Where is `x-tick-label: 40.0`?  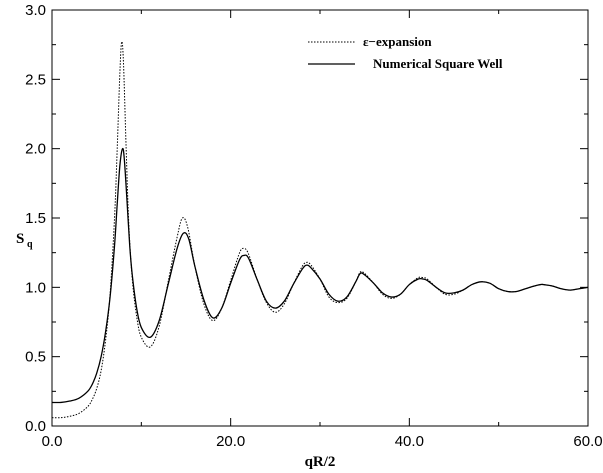 x-tick-label: 40.0 is located at coordinates (409, 441).